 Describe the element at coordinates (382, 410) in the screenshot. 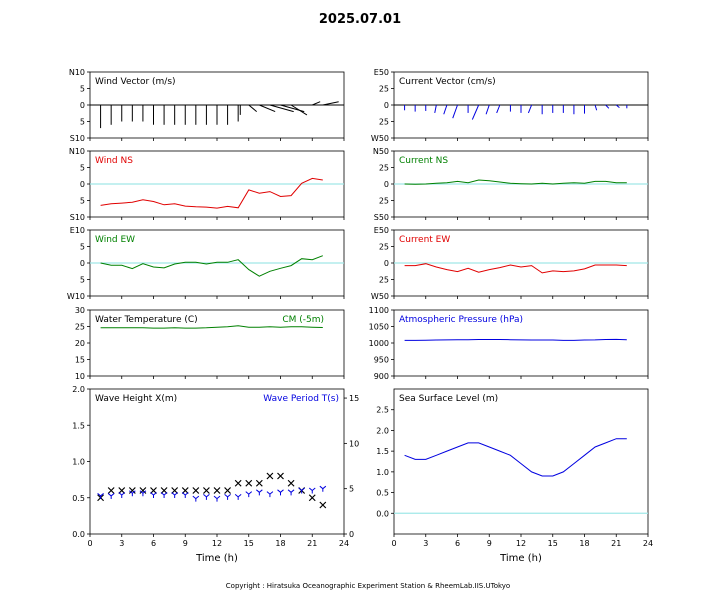

I see `sea-surface-level-y-tick-label: 2.5` at that location.